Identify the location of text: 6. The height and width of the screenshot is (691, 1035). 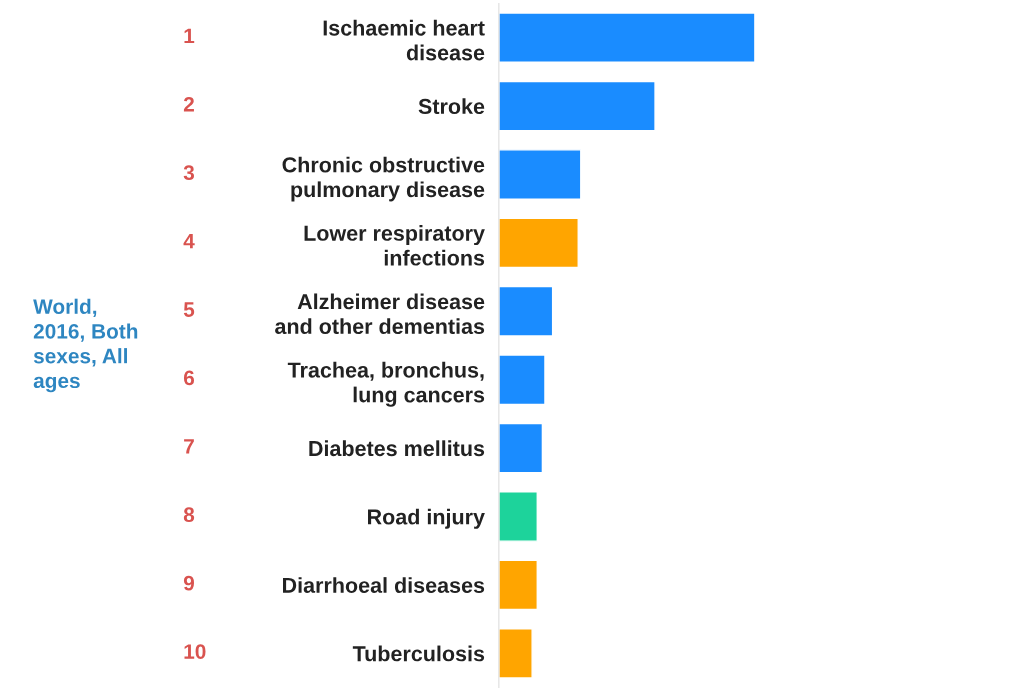
(189, 378).